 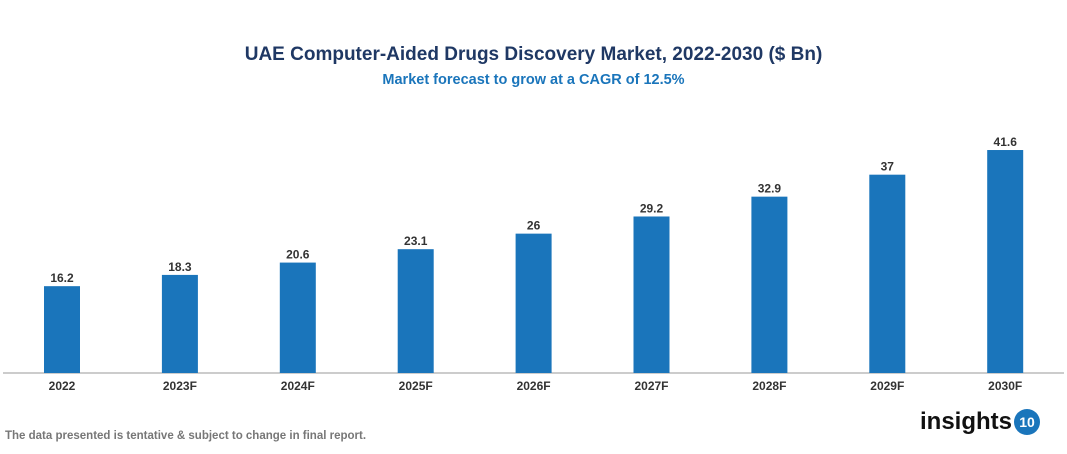 What do you see at coordinates (1005, 386) in the screenshot?
I see `x-tick-label: 2030F` at bounding box center [1005, 386].